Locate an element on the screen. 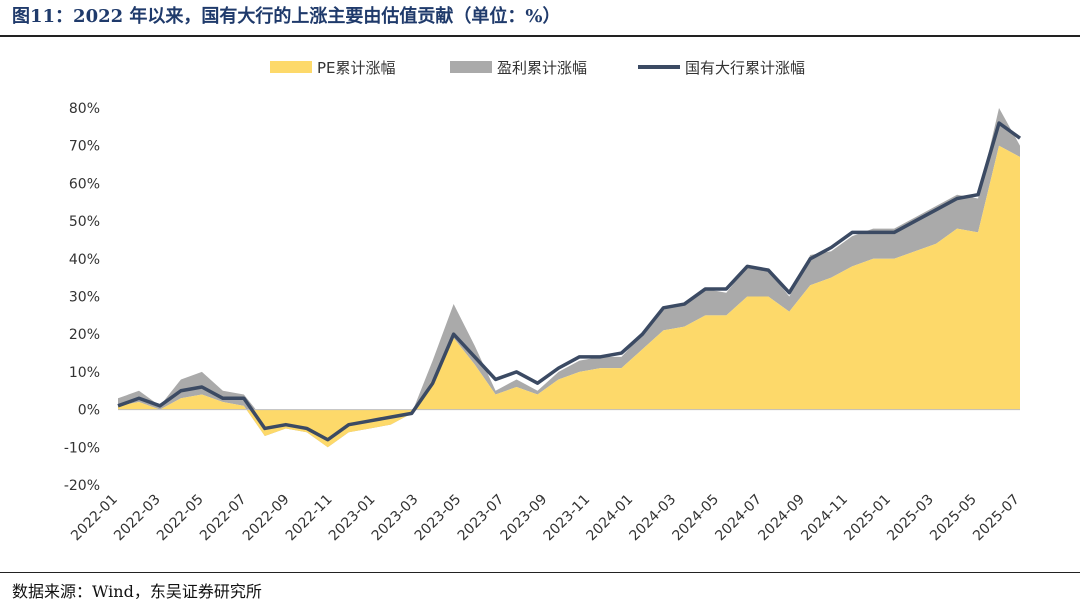 This screenshot has width=1080, height=608. y-tick-label: 60% is located at coordinates (84, 184).